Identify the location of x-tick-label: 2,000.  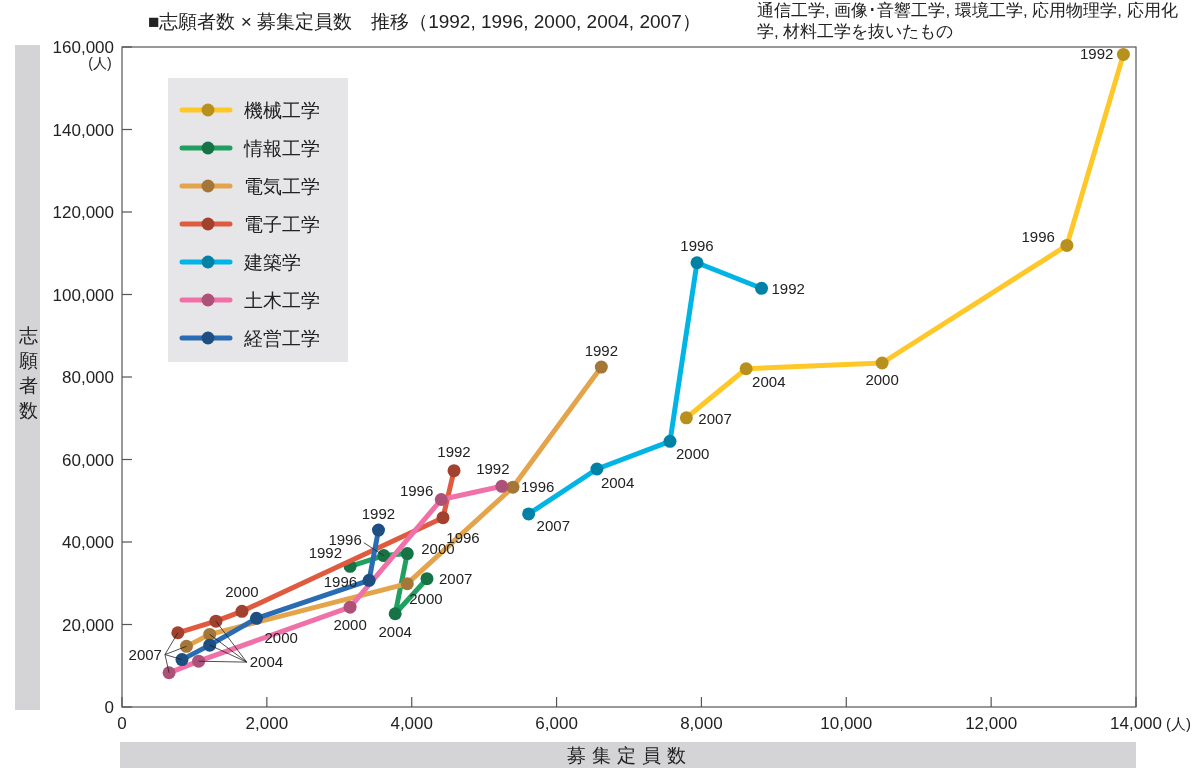
(267, 723).